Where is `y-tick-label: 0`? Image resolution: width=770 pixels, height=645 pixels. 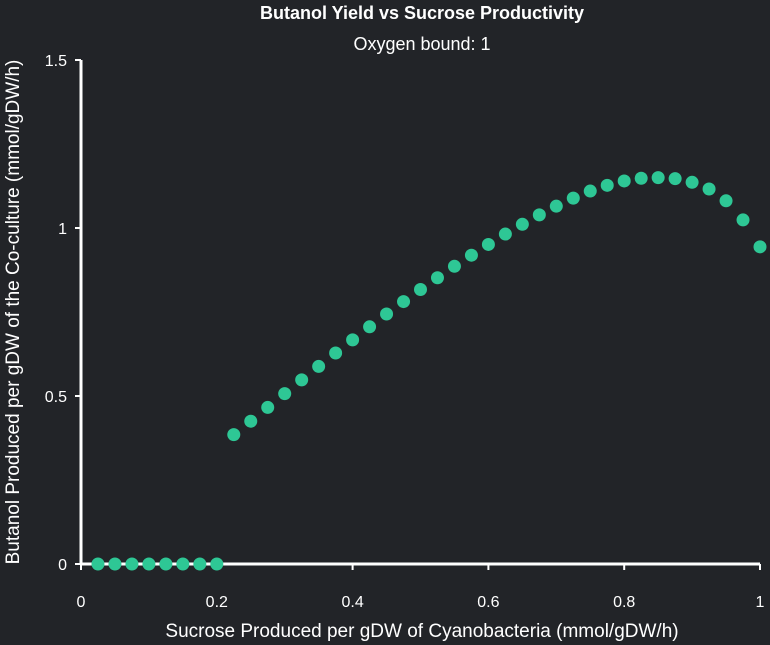
y-tick-label: 0 is located at coordinates (62, 565).